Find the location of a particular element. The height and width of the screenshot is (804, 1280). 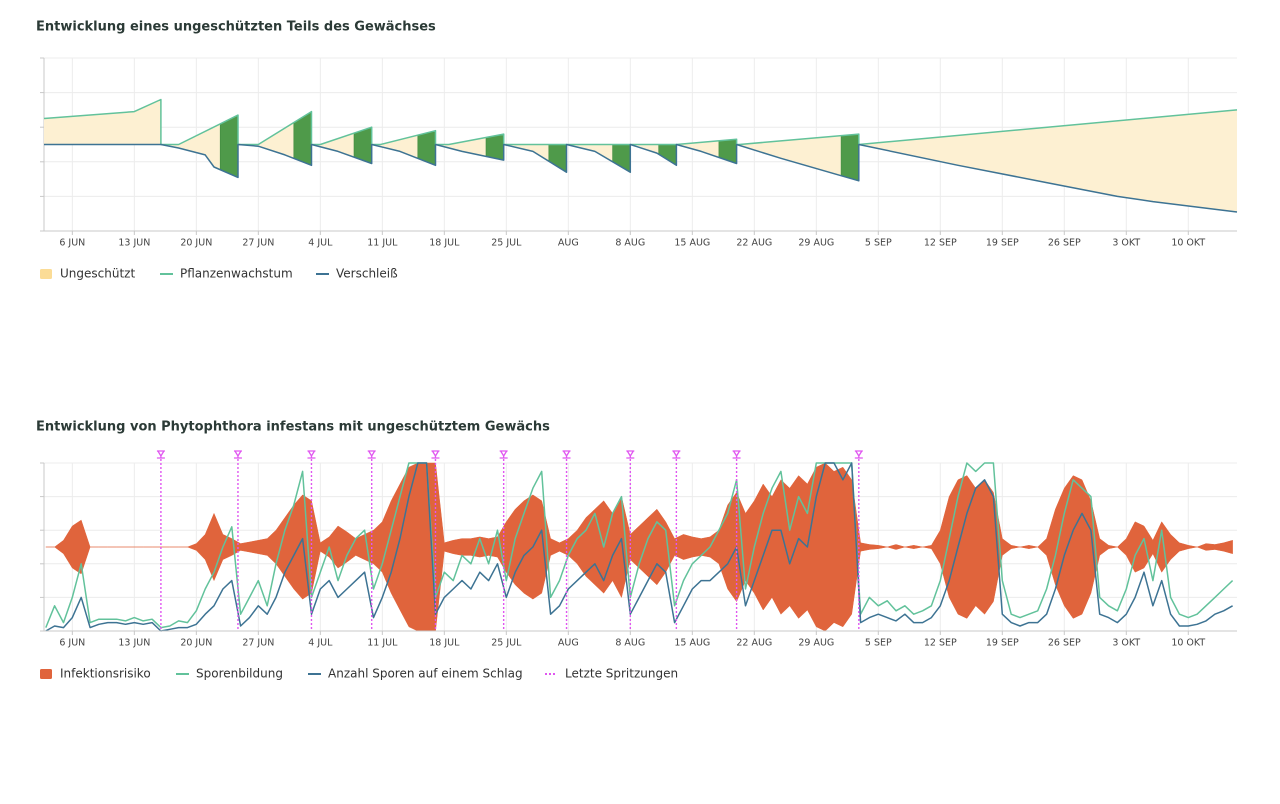

legend-label: Anzahl Sporen auf einem Schlag is located at coordinates (425, 674).